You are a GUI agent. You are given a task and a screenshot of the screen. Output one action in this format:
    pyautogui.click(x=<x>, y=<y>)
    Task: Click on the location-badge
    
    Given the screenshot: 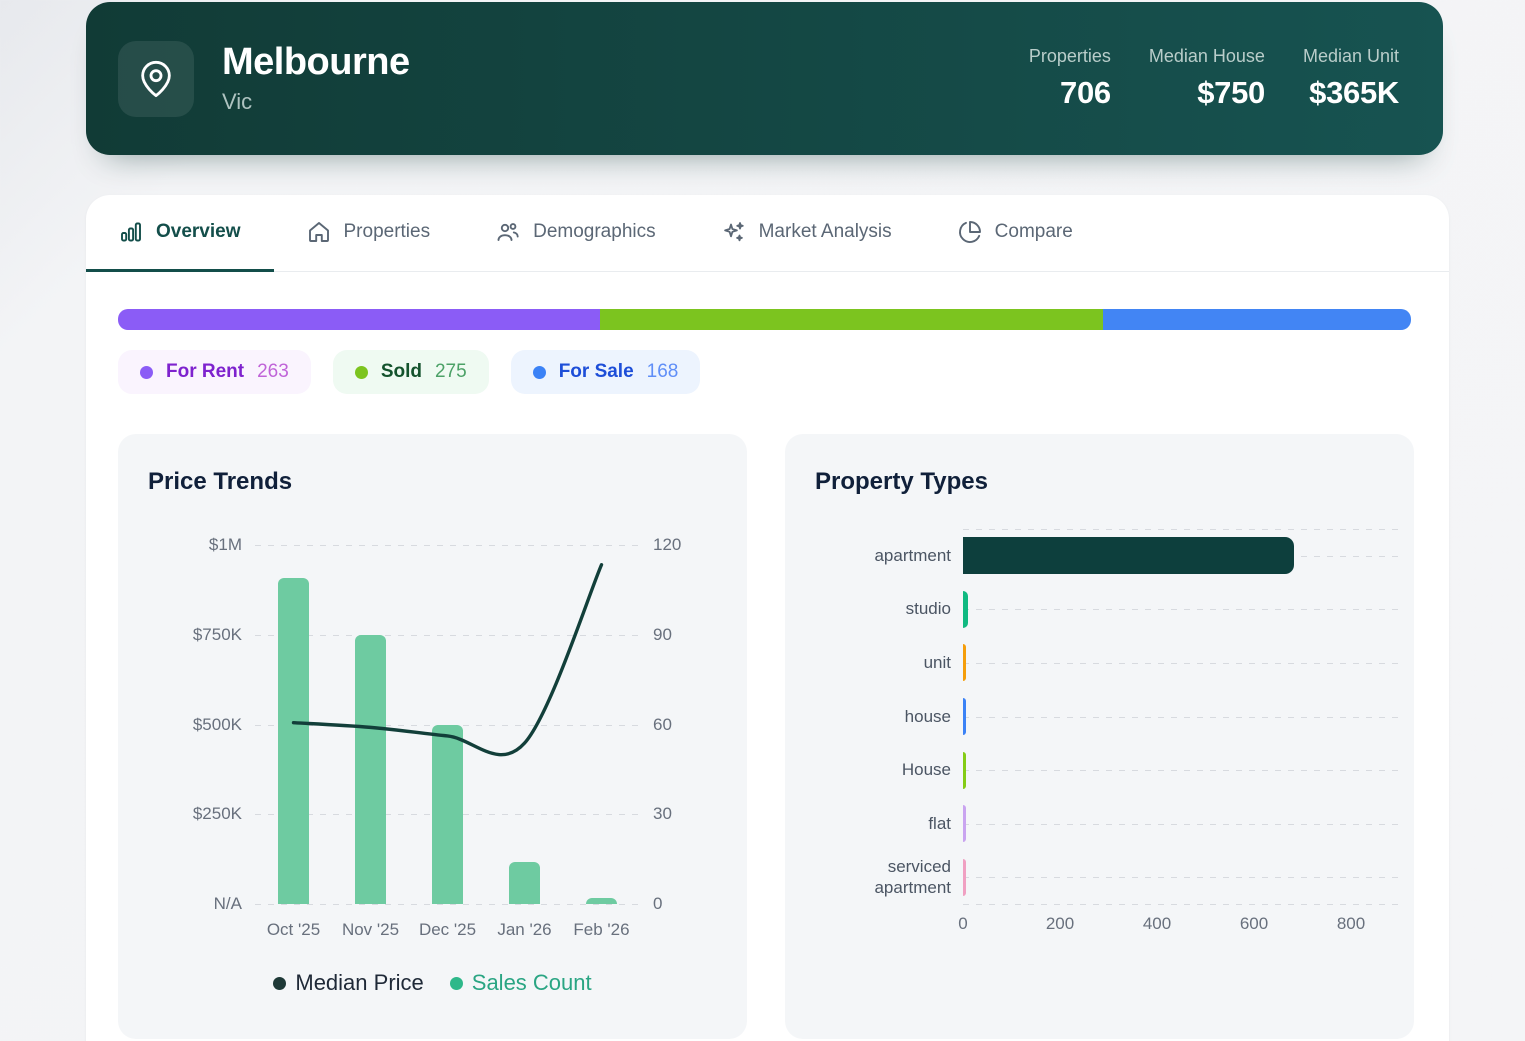 What is the action you would take?
    pyautogui.click(x=156, y=78)
    